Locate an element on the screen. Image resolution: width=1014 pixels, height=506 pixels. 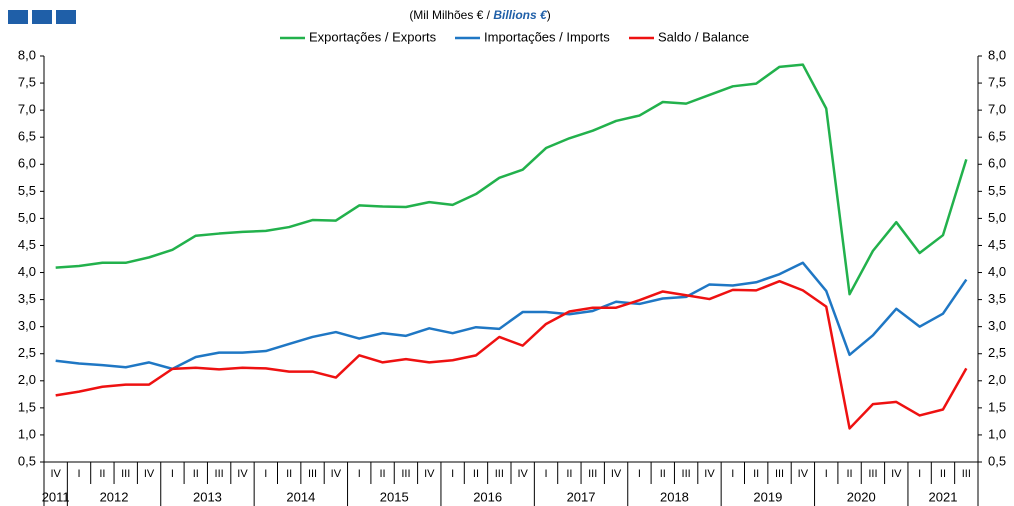
legend-label: Importações / Imports is located at coordinates (547, 36).